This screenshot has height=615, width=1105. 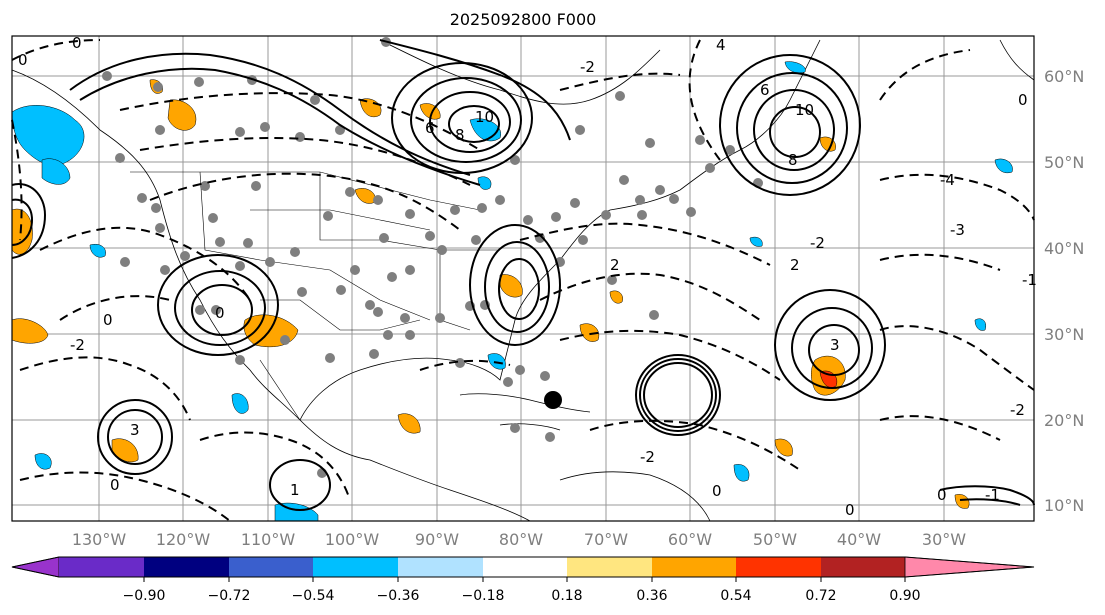 I want to click on lon-label: 70°W, so click(x=606, y=539).